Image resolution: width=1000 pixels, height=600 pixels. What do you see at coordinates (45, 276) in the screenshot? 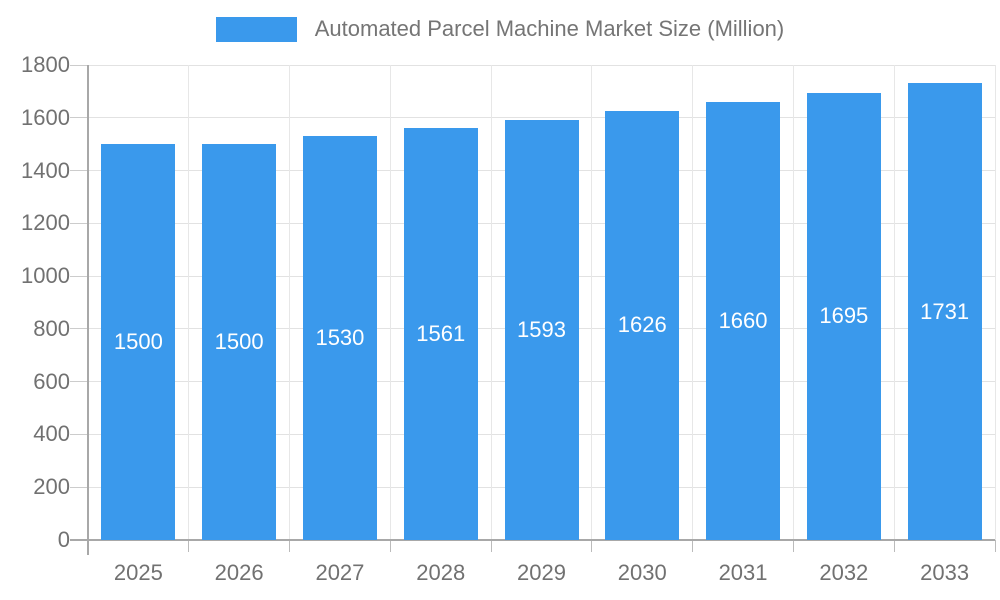
I see `y-axis-tick-label: 1000` at bounding box center [45, 276].